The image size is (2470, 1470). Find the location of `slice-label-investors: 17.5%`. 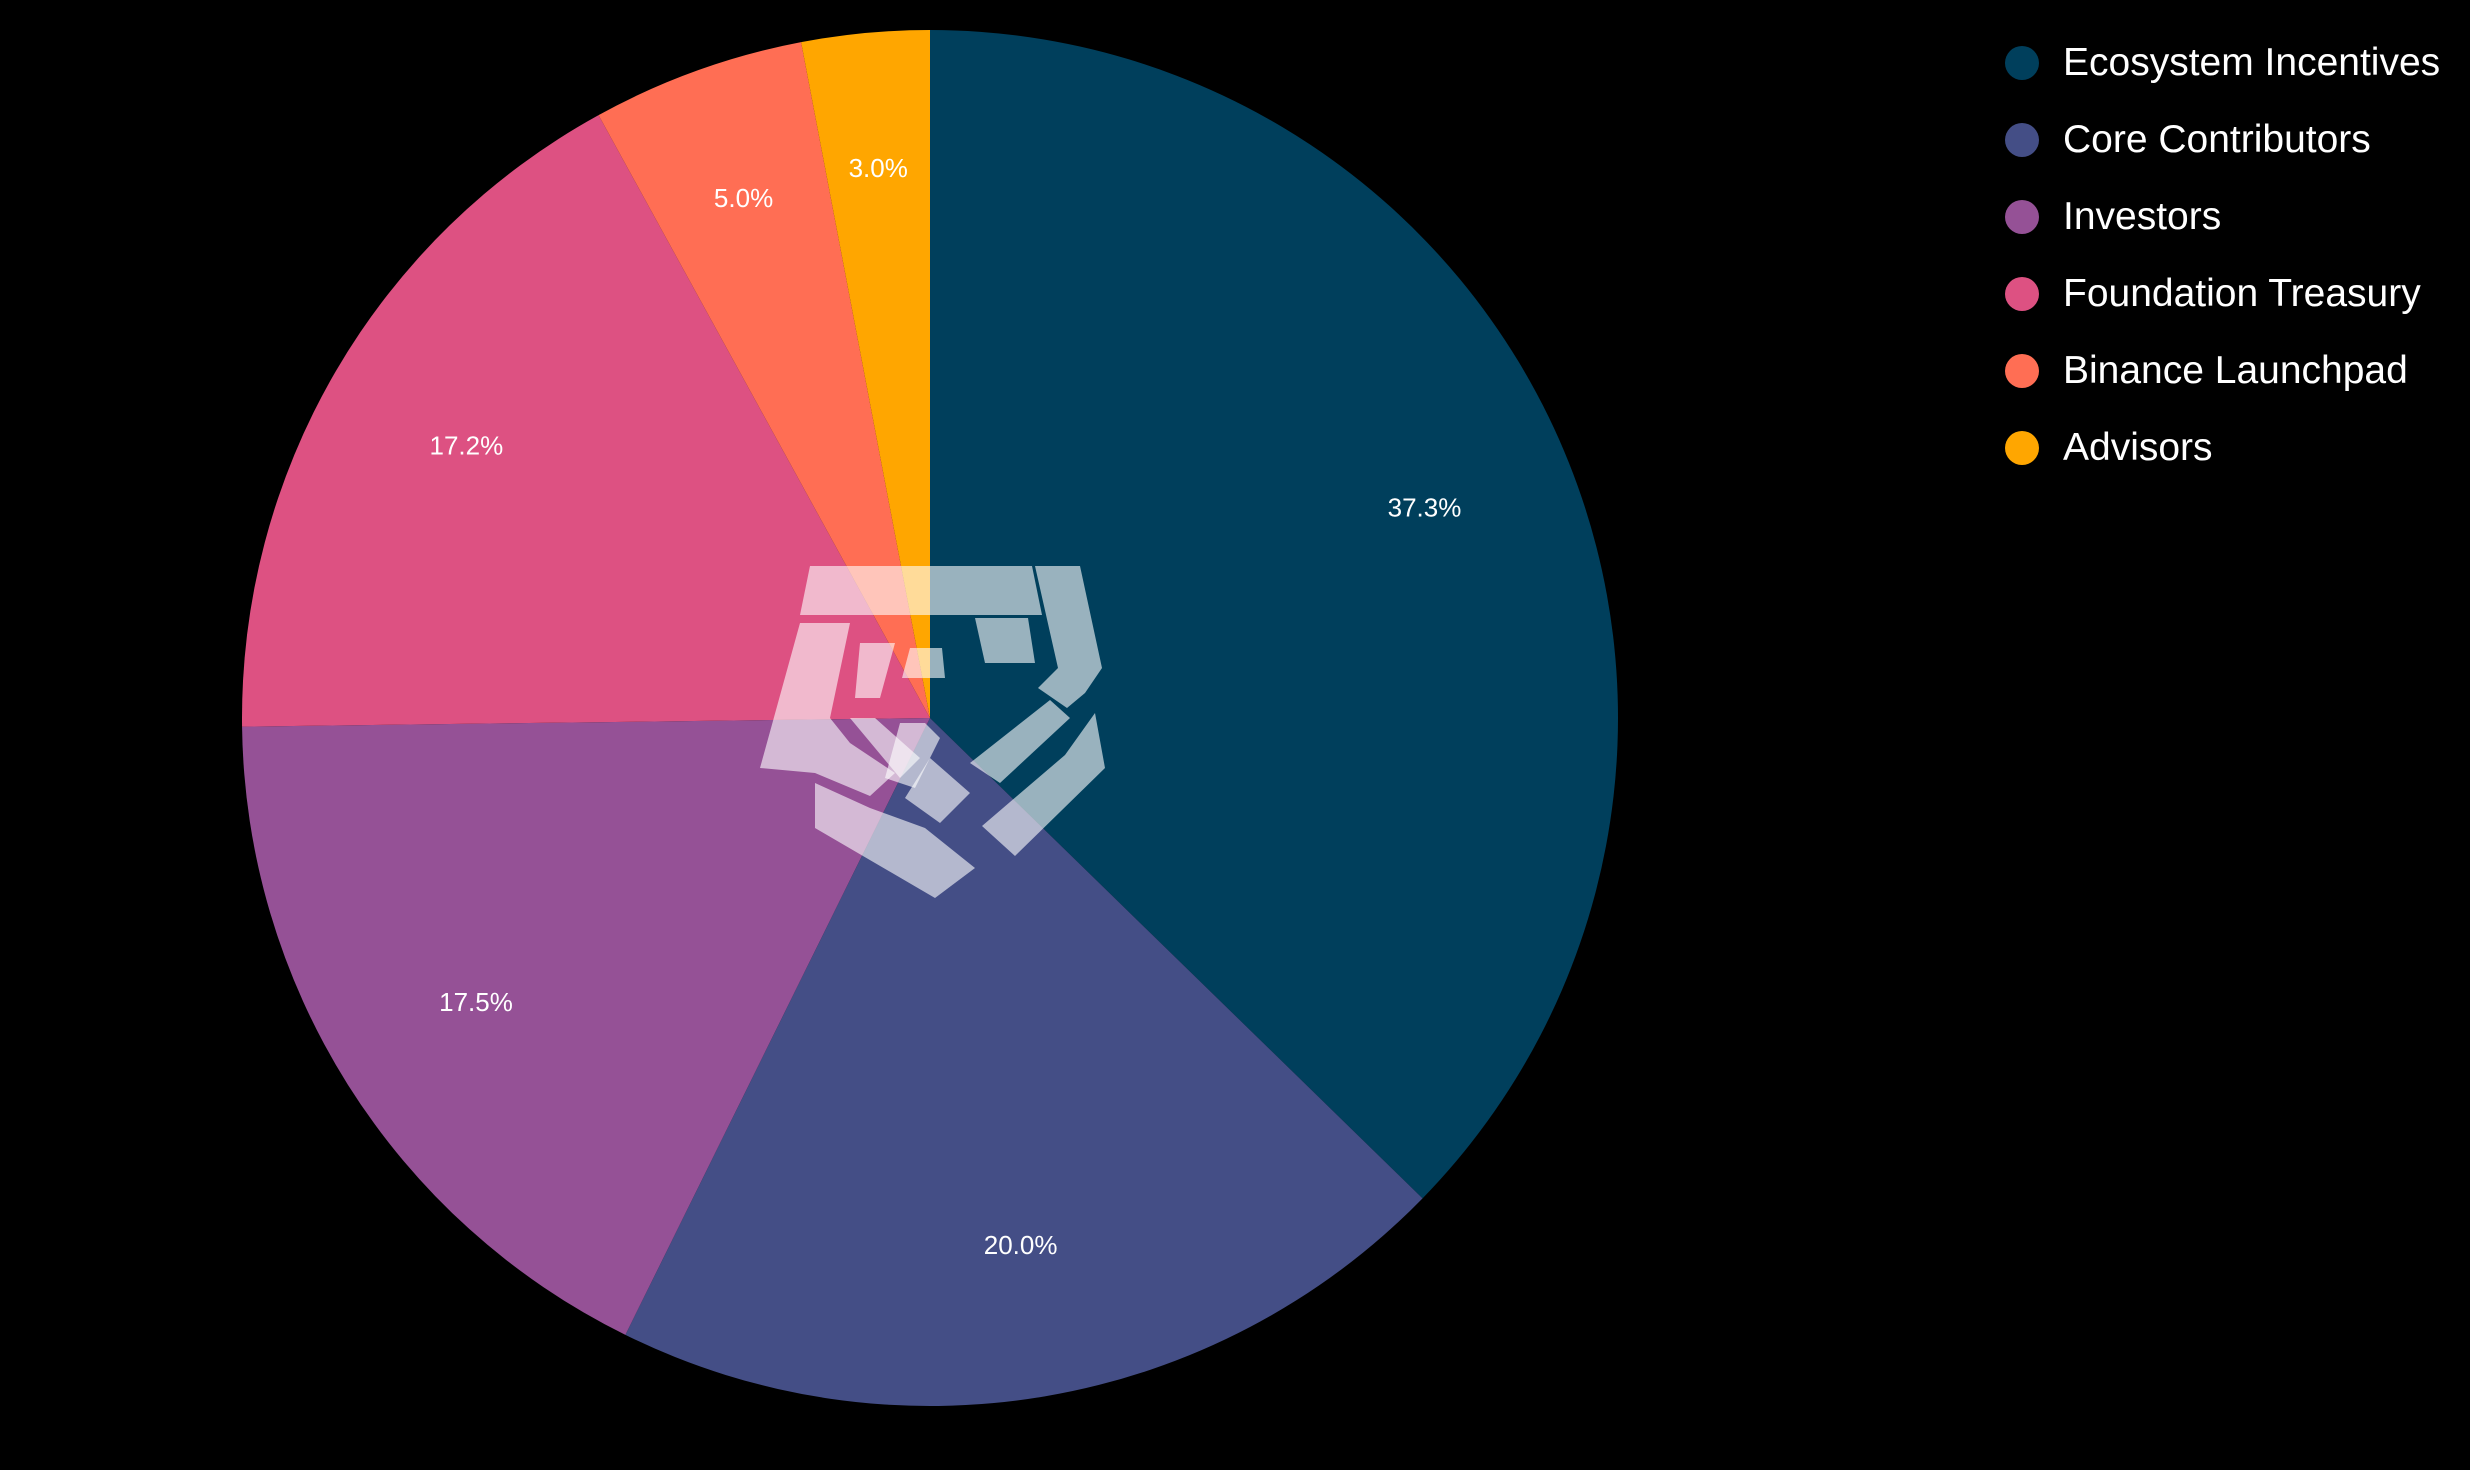

slice-label-investors: 17.5% is located at coordinates (476, 1002).